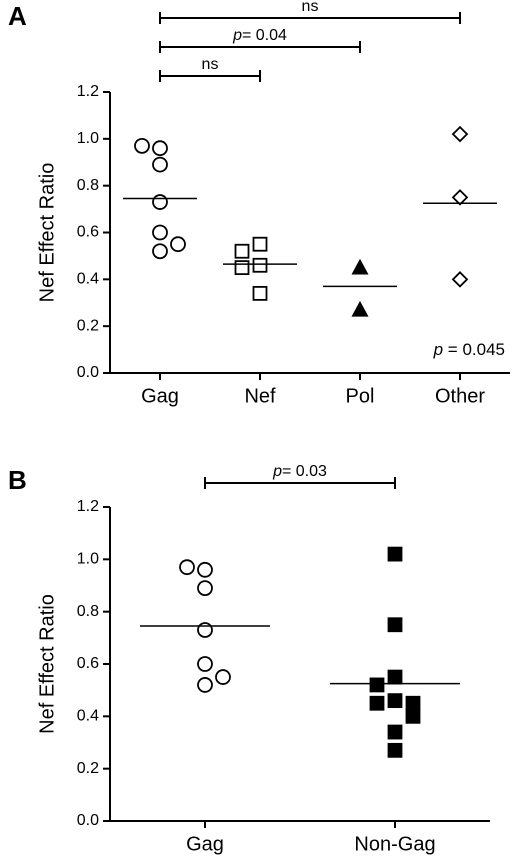 This screenshot has width=520, height=864. I want to click on x-tick-label: Pol, so click(360, 396).